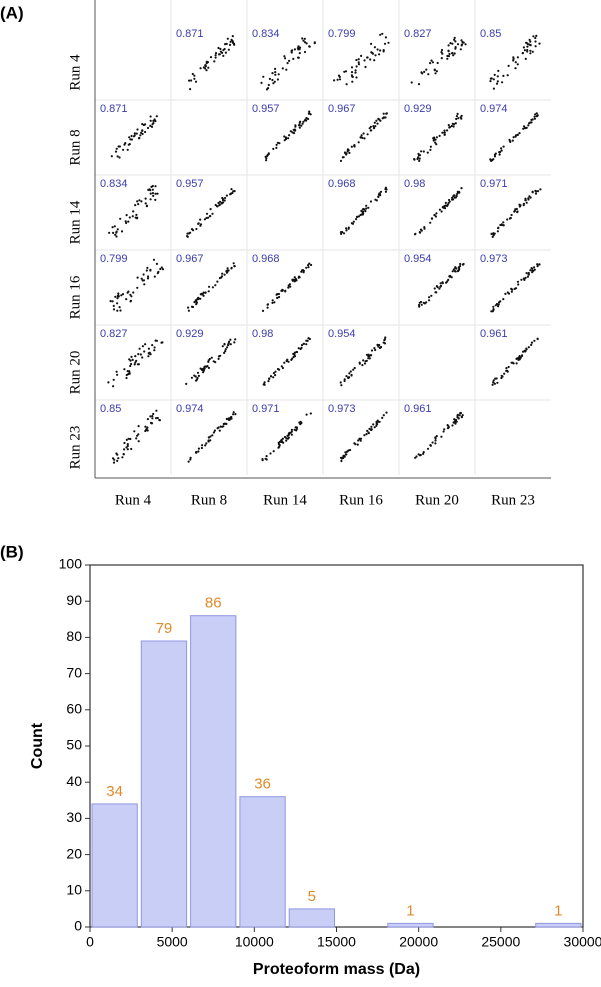 The width and height of the screenshot is (601, 987). What do you see at coordinates (312, 896) in the screenshot?
I see `value-label: 5` at bounding box center [312, 896].